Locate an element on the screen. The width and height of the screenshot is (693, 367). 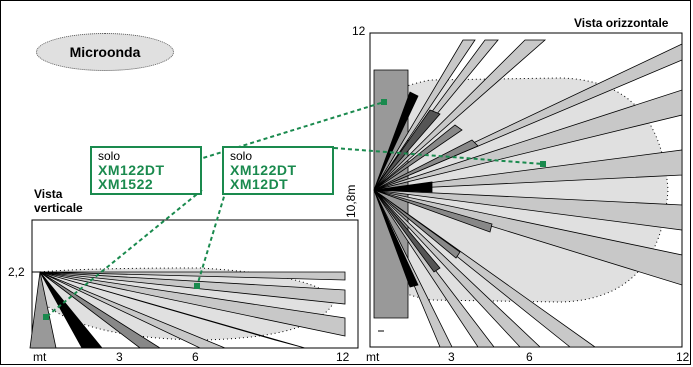
vertical-view-title-line2: verticale is located at coordinates (58, 208).